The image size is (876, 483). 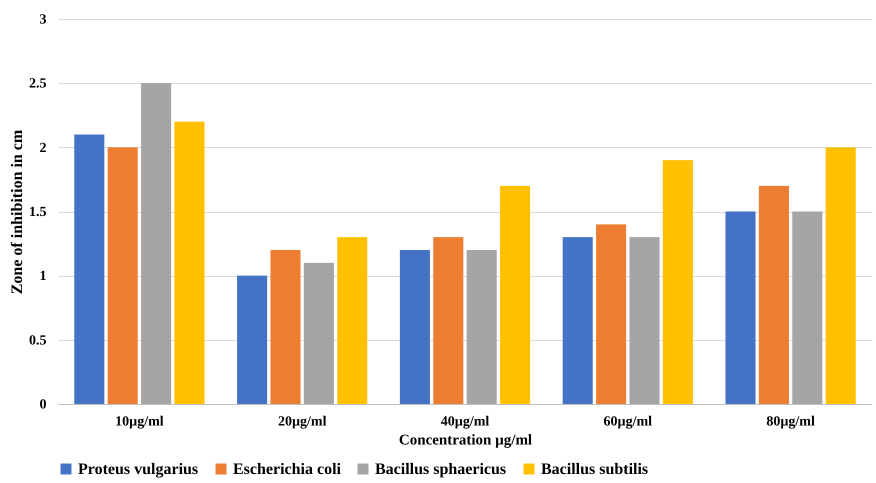 I want to click on y-tick-label: 2, so click(x=43, y=148).